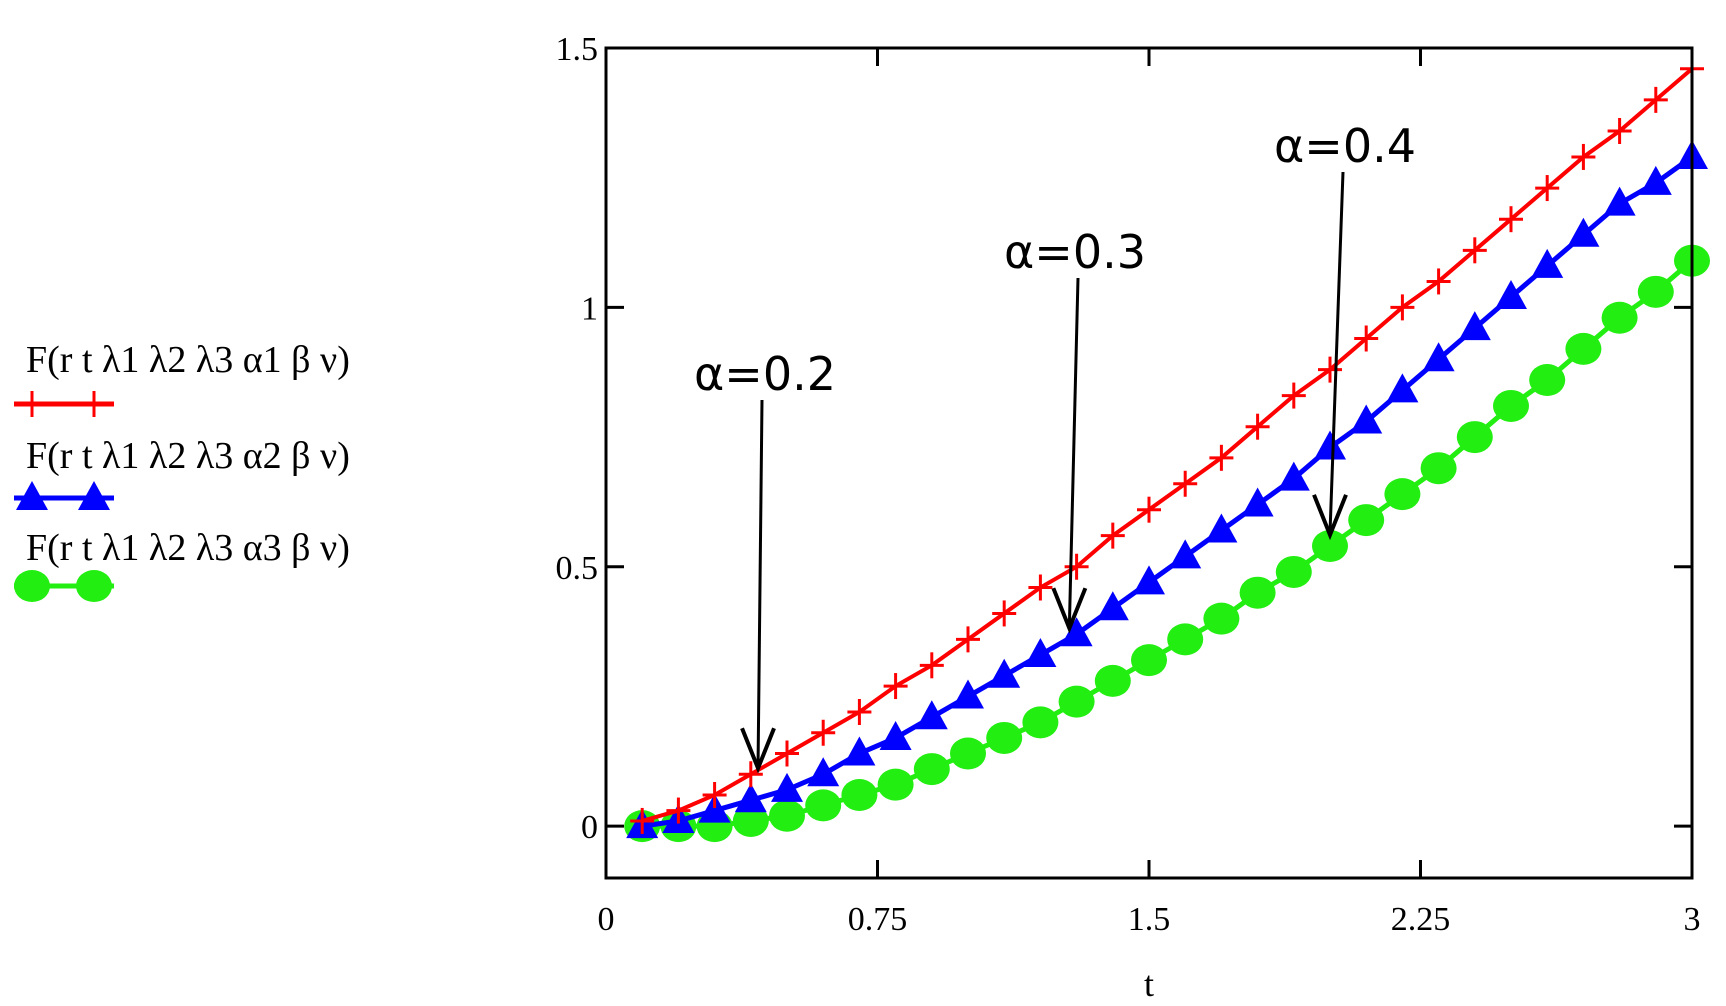 This screenshot has height=1006, width=1726. What do you see at coordinates (1149, 984) in the screenshot?
I see `x-axis-title: t` at bounding box center [1149, 984].